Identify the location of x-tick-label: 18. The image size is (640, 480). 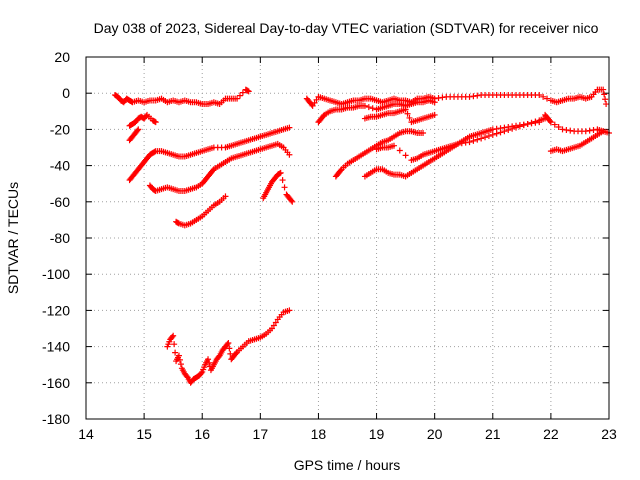
(319, 434).